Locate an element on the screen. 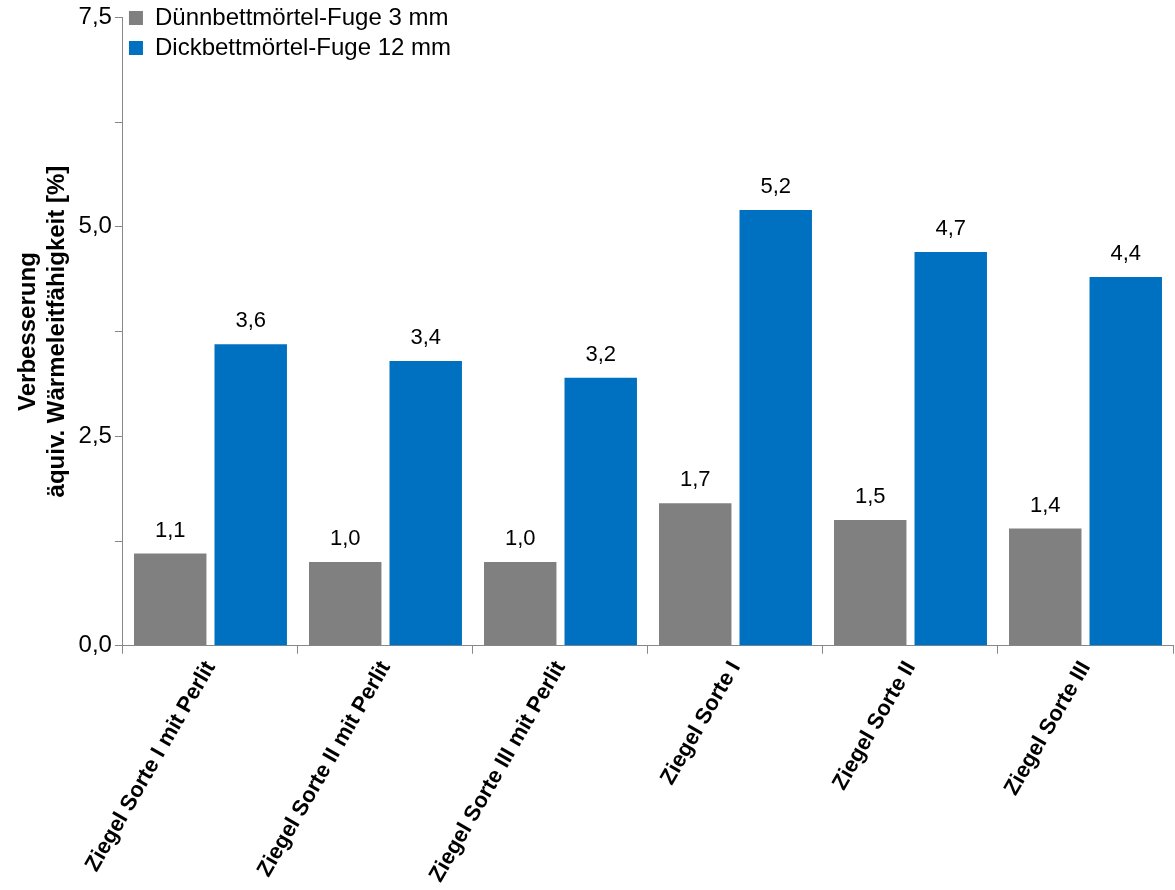 The image size is (1175, 890). legend-label: Dickbettmörtel-Fuge 12 mm is located at coordinates (303, 46).